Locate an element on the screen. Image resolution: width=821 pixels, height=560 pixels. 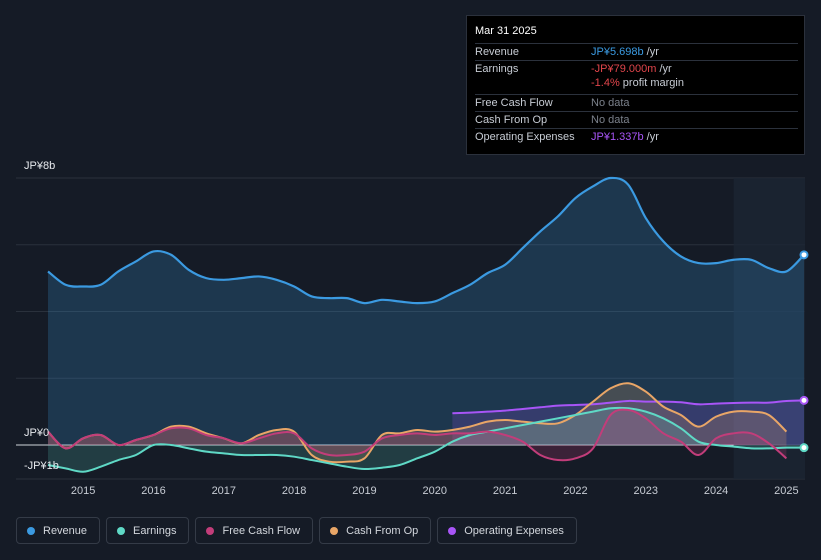
tooltip-label: Free Cash Flow is located at coordinates (514, 103).